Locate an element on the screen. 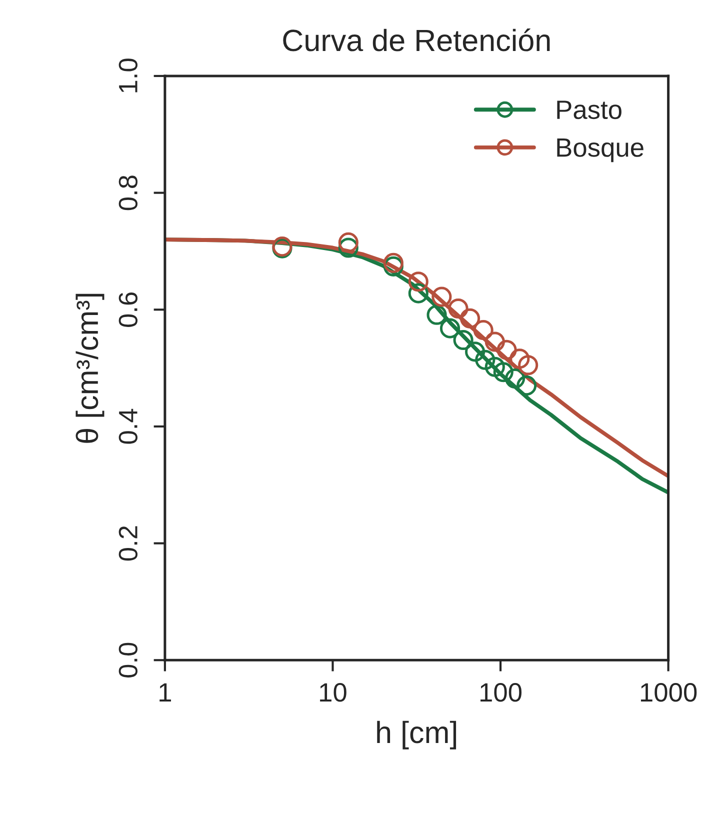  y-tick-label: 0.6 is located at coordinates (128, 309).